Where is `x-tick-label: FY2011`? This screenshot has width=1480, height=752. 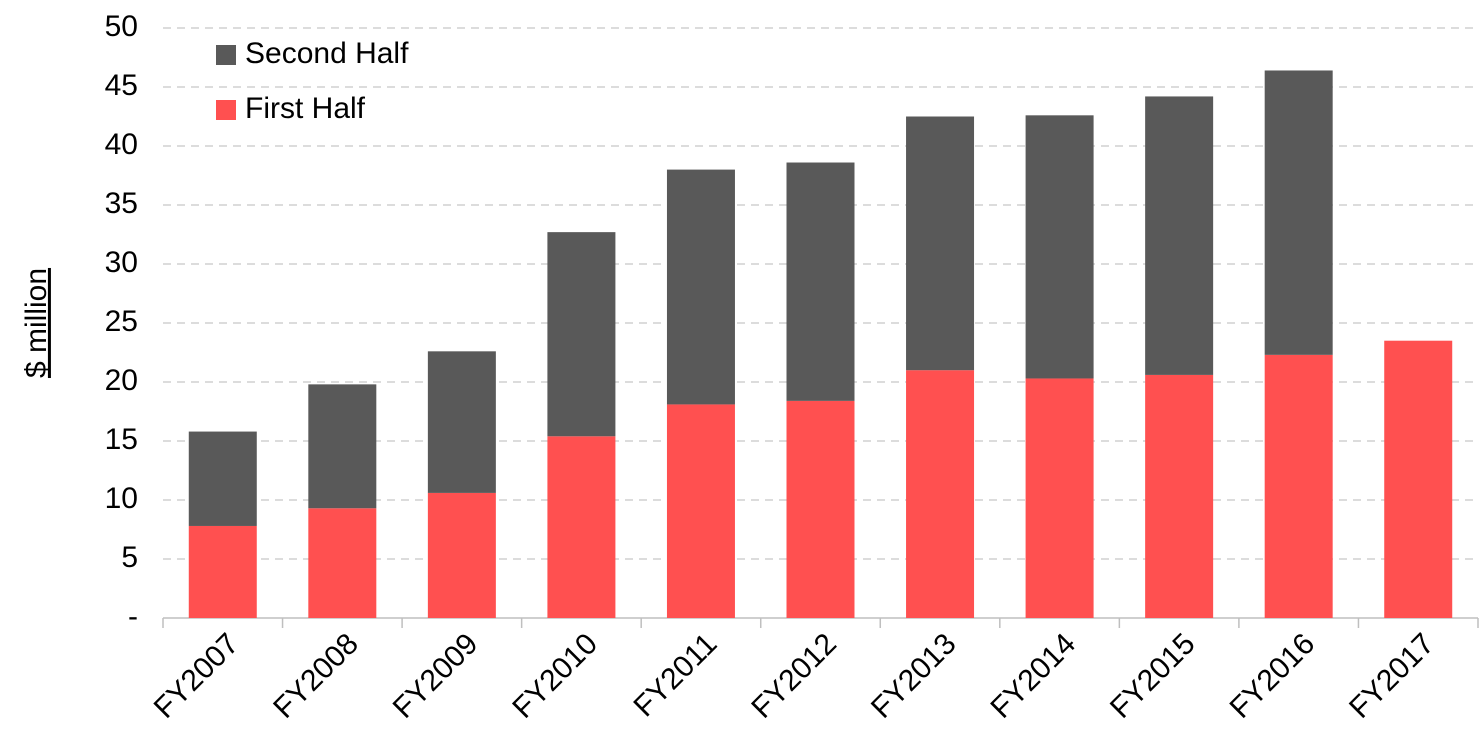 x-tick-label: FY2011 is located at coordinates (675, 675).